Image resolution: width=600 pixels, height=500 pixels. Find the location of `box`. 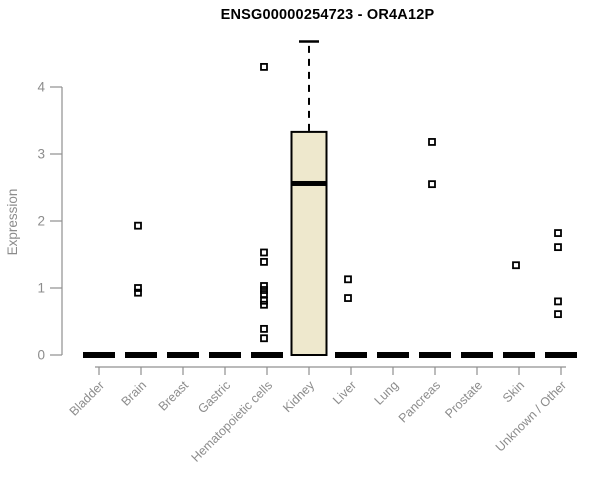

box is located at coordinates (309, 243).